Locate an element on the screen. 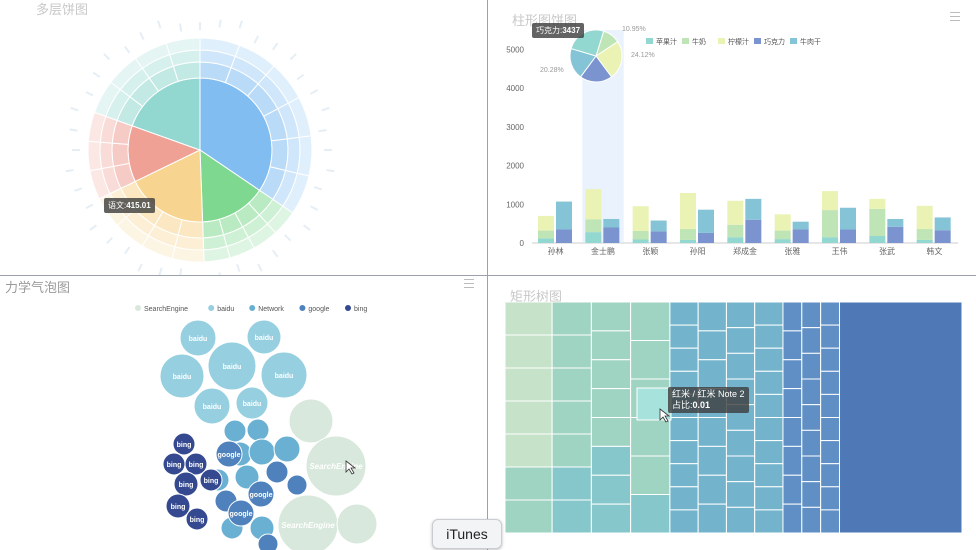 This screenshot has height=550, width=976. x-tick-label: 郑成金 is located at coordinates (745, 251).